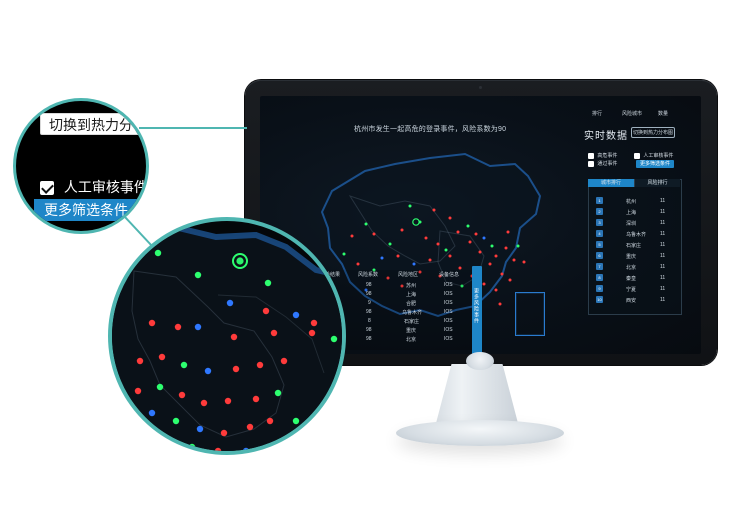 The width and height of the screenshot is (729, 506). Describe the element at coordinates (90, 210) in the screenshot. I see `more-filters-button-zoom: 更多筛选条件` at that location.